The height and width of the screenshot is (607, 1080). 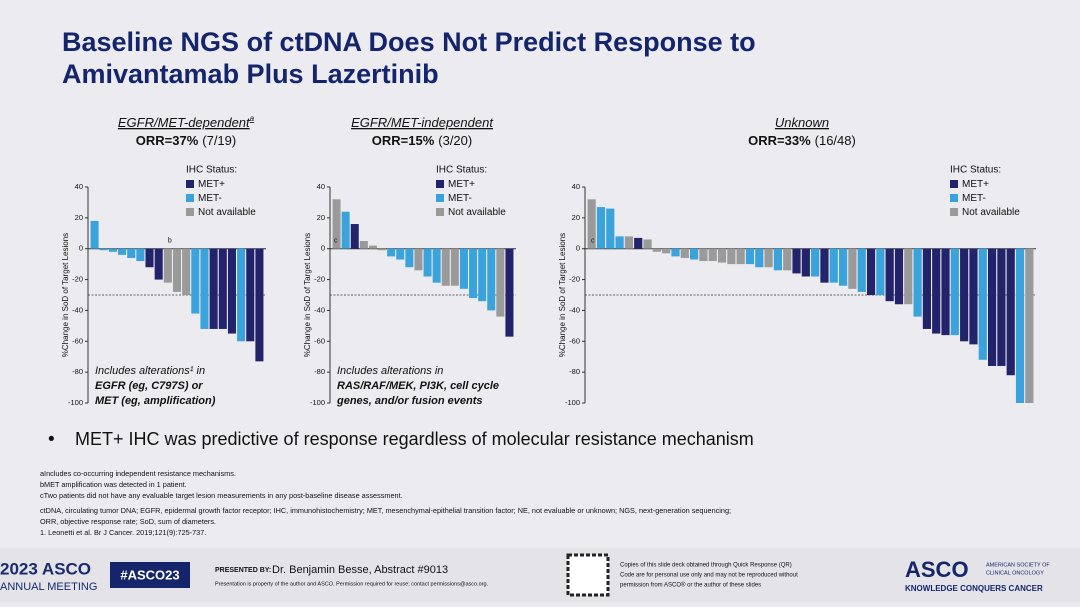 What do you see at coordinates (422, 140) in the screenshot?
I see `orr: ORR=15% (3/20)` at bounding box center [422, 140].